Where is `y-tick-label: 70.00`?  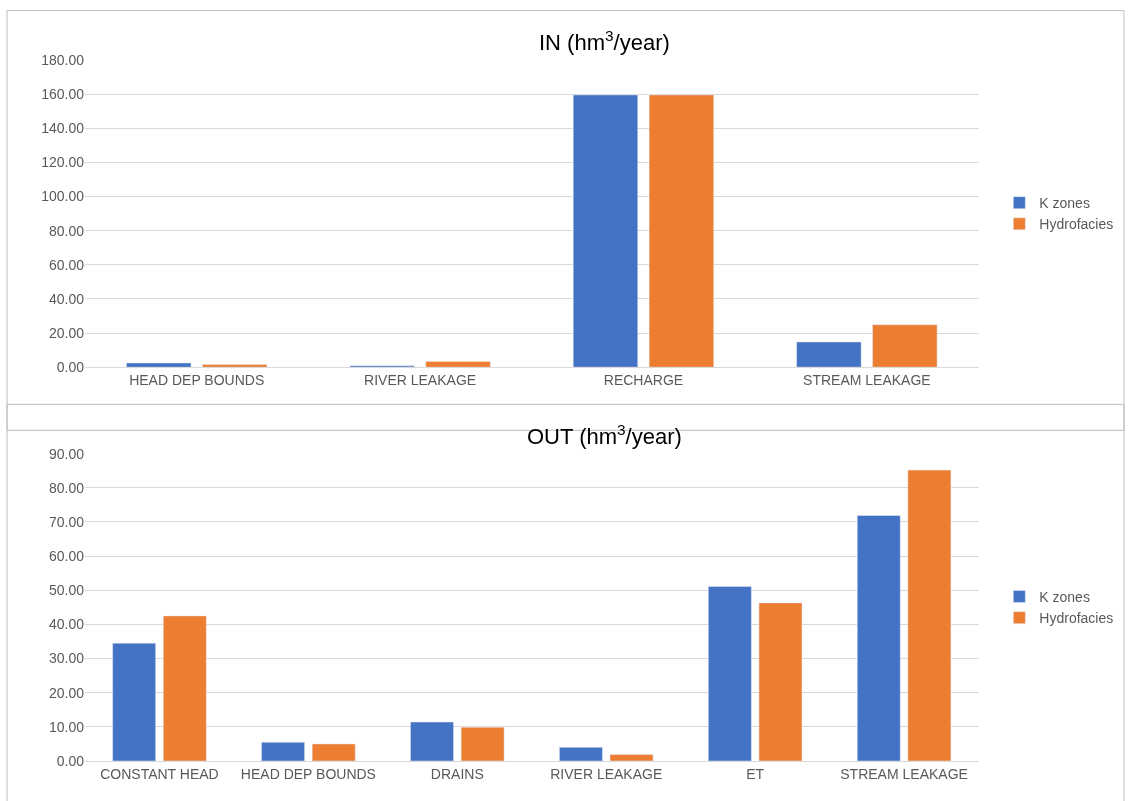 y-tick-label: 70.00 is located at coordinates (66, 521).